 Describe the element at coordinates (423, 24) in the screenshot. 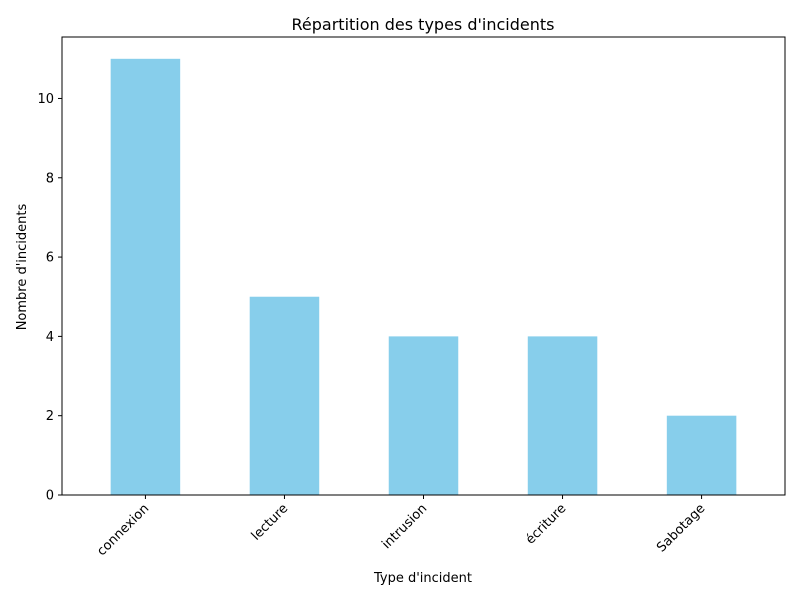

I see `chart-title: Répartition des types d'incidents` at that location.